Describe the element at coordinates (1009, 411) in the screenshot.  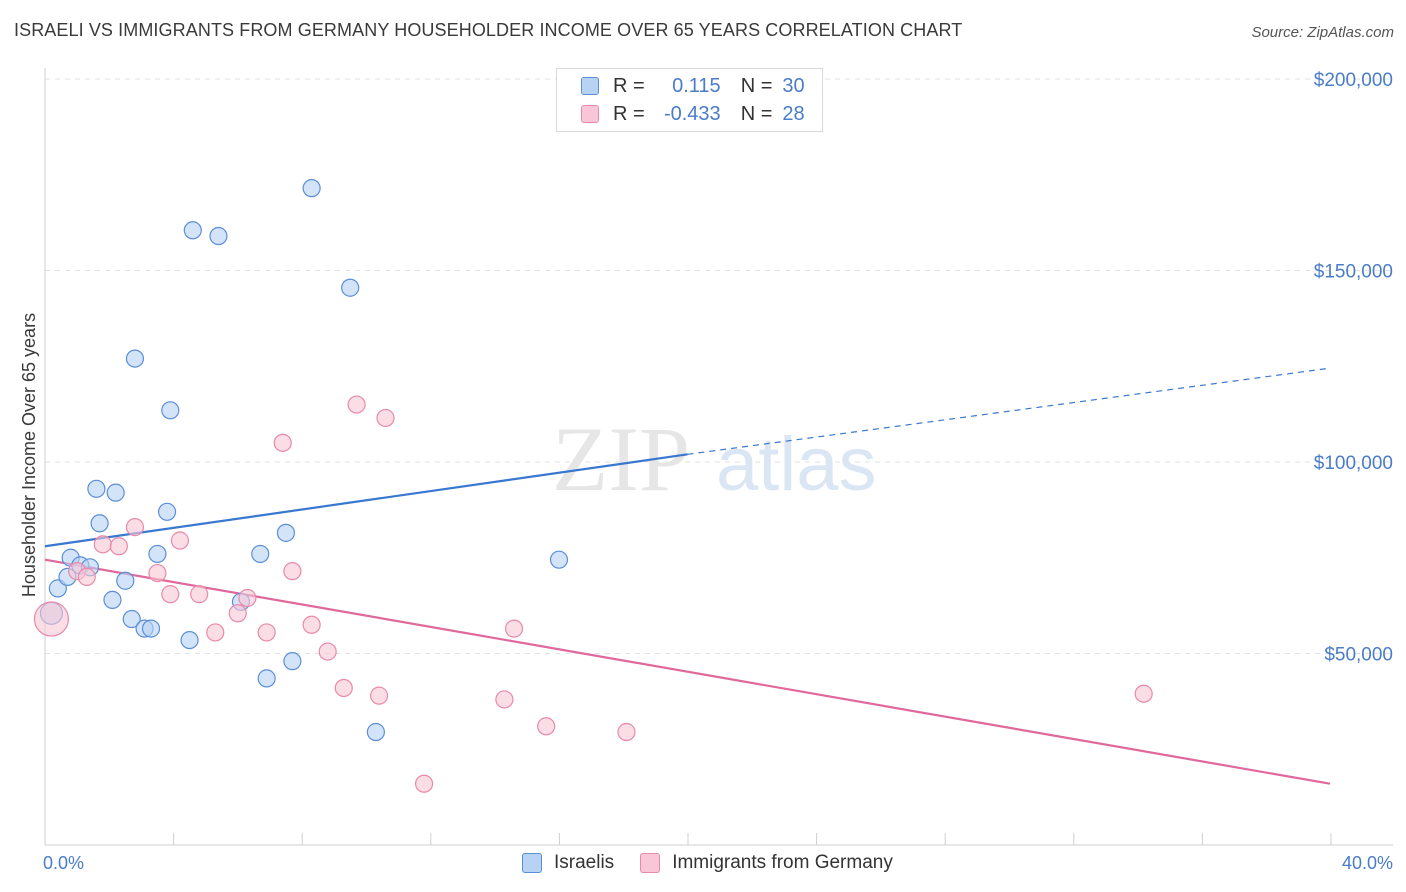
I see `trend-line-extension` at that location.